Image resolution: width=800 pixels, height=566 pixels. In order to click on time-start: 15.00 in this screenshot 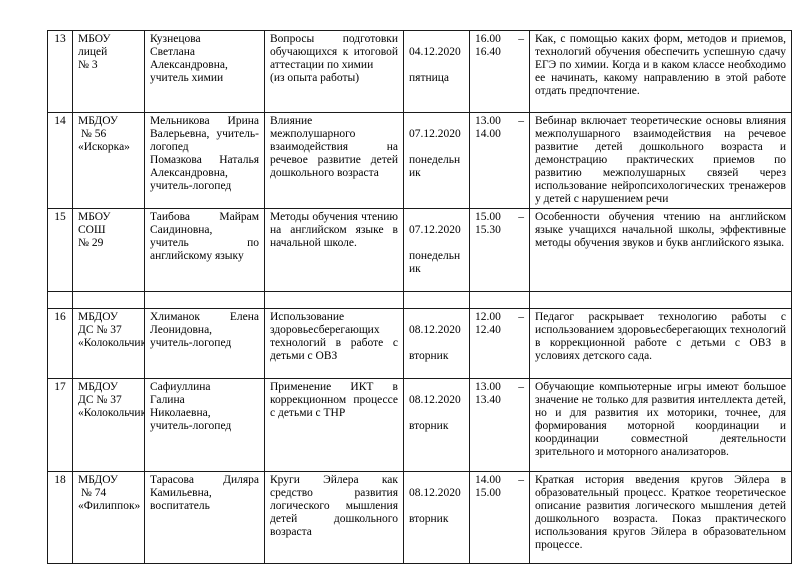, I will do `click(488, 217)`.